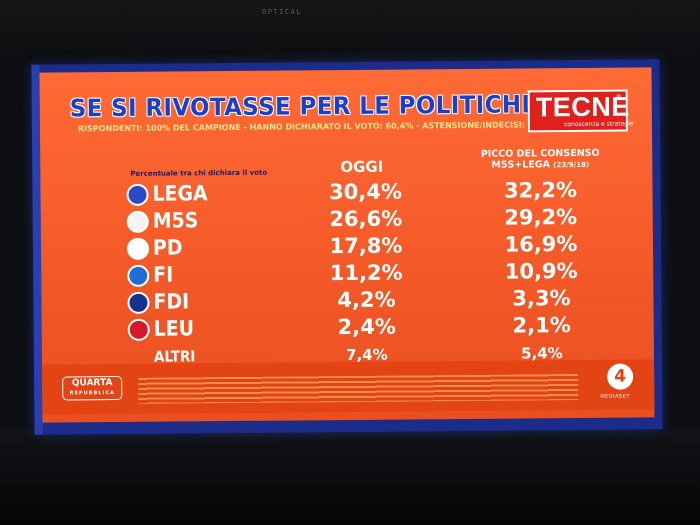 Image resolution: width=700 pixels, height=525 pixels. I want to click on fdi-logo-icon, so click(138, 302).